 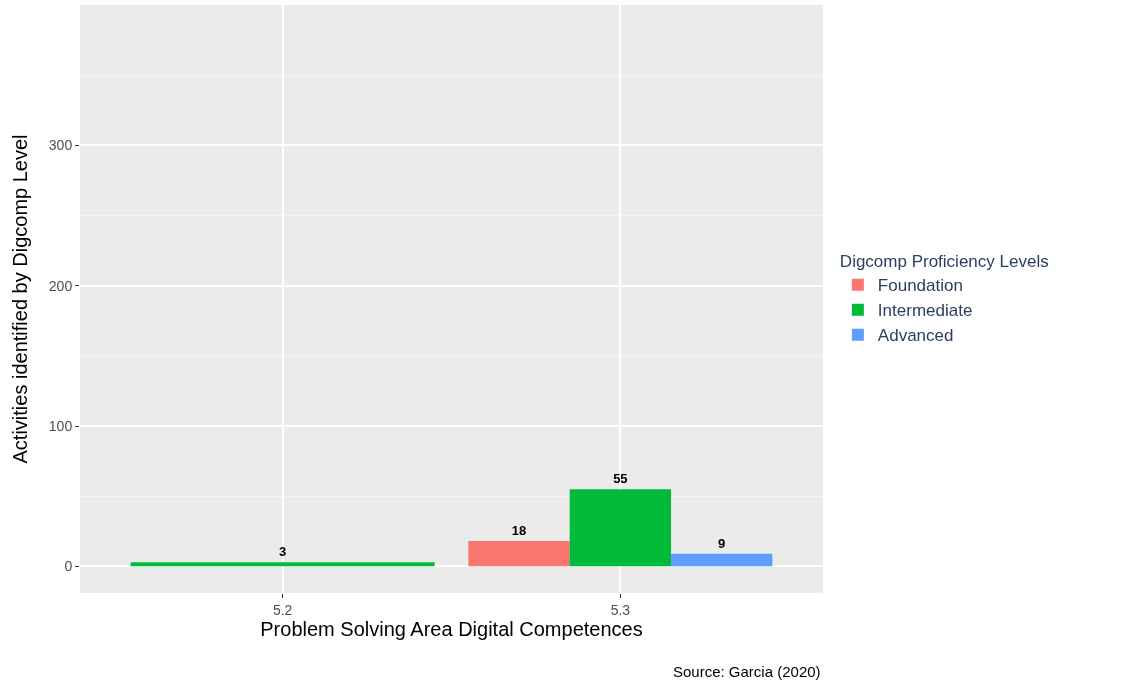 What do you see at coordinates (60, 425) in the screenshot?
I see `y-tick-label: 100` at bounding box center [60, 425].